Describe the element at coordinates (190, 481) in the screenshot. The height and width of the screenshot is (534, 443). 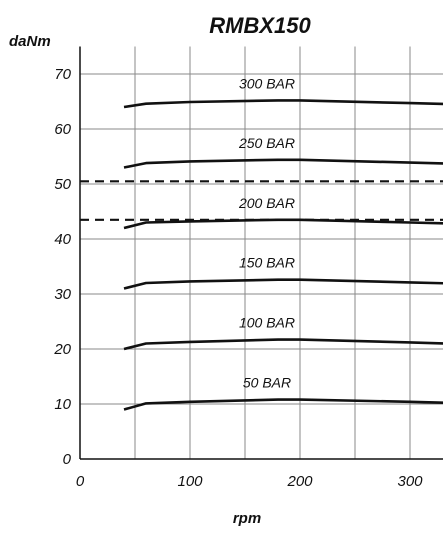
I see `x-tick-label: 100` at that location.